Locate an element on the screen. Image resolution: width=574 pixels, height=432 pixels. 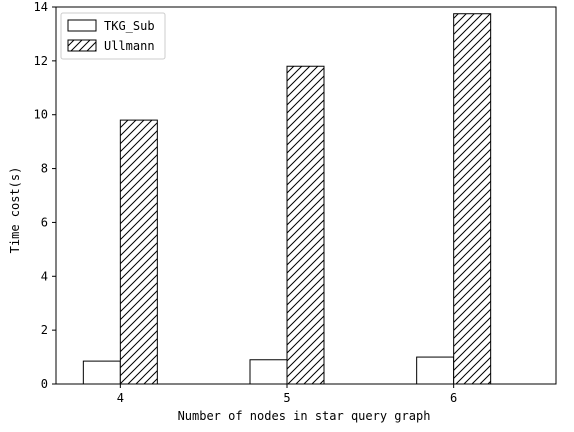
y-tick-label: 2 is located at coordinates (44, 330).